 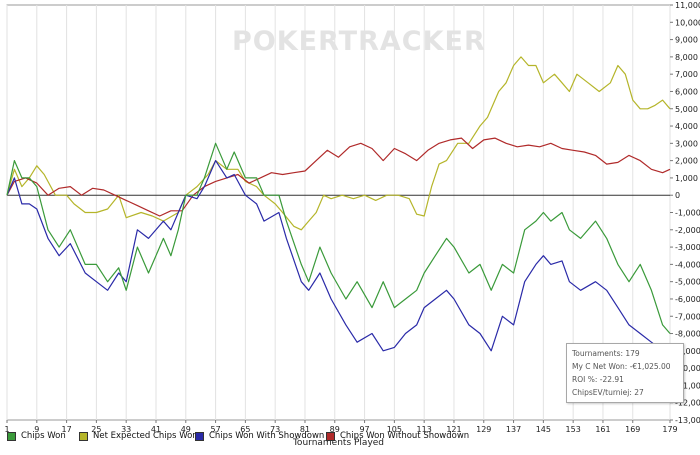 I want to click on y-tick-label: 3,000, so click(x=686, y=143).